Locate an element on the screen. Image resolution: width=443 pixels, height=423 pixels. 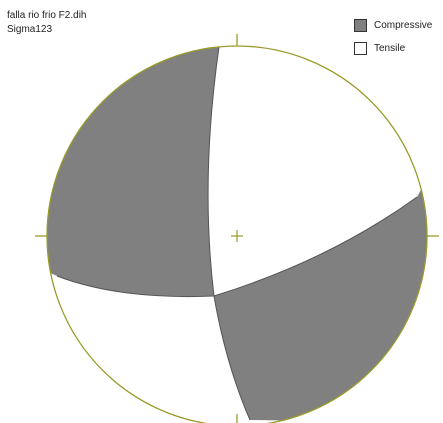
legend-item-tensile: Tensile is located at coordinates (393, 48).